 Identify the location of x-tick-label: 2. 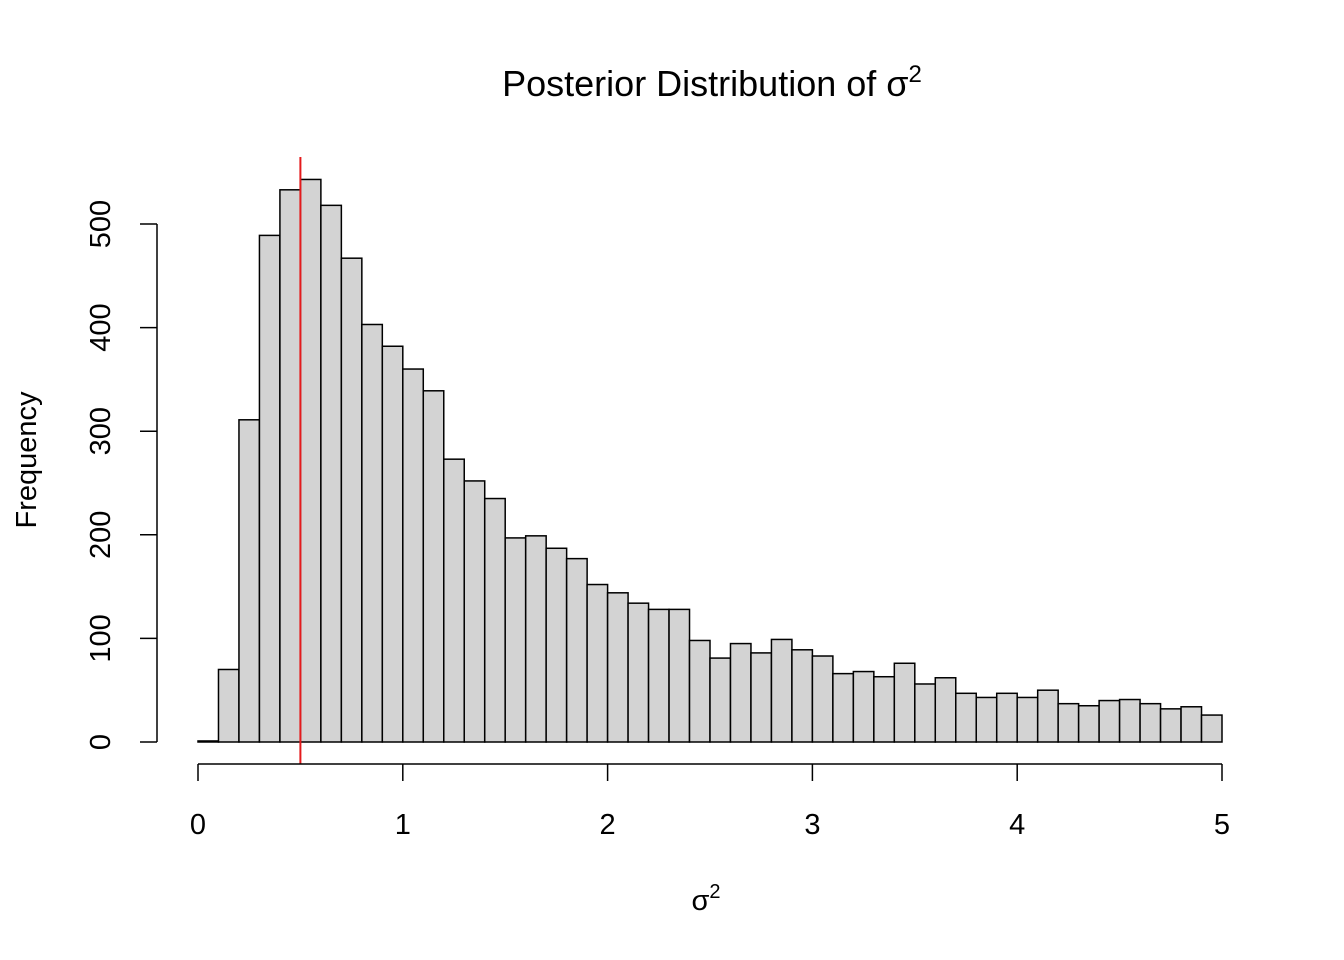
(608, 825).